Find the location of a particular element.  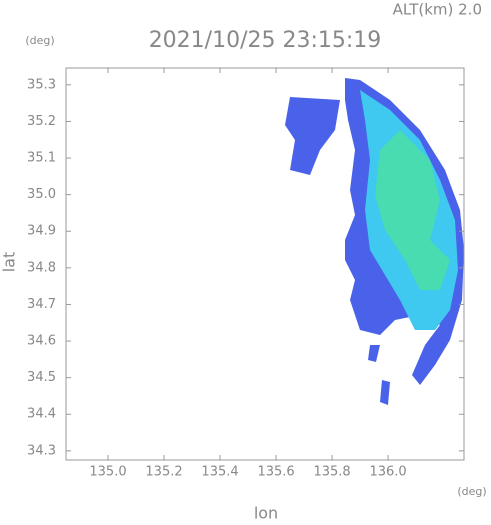

y-tick-label: 34.8 is located at coordinates (41, 267).